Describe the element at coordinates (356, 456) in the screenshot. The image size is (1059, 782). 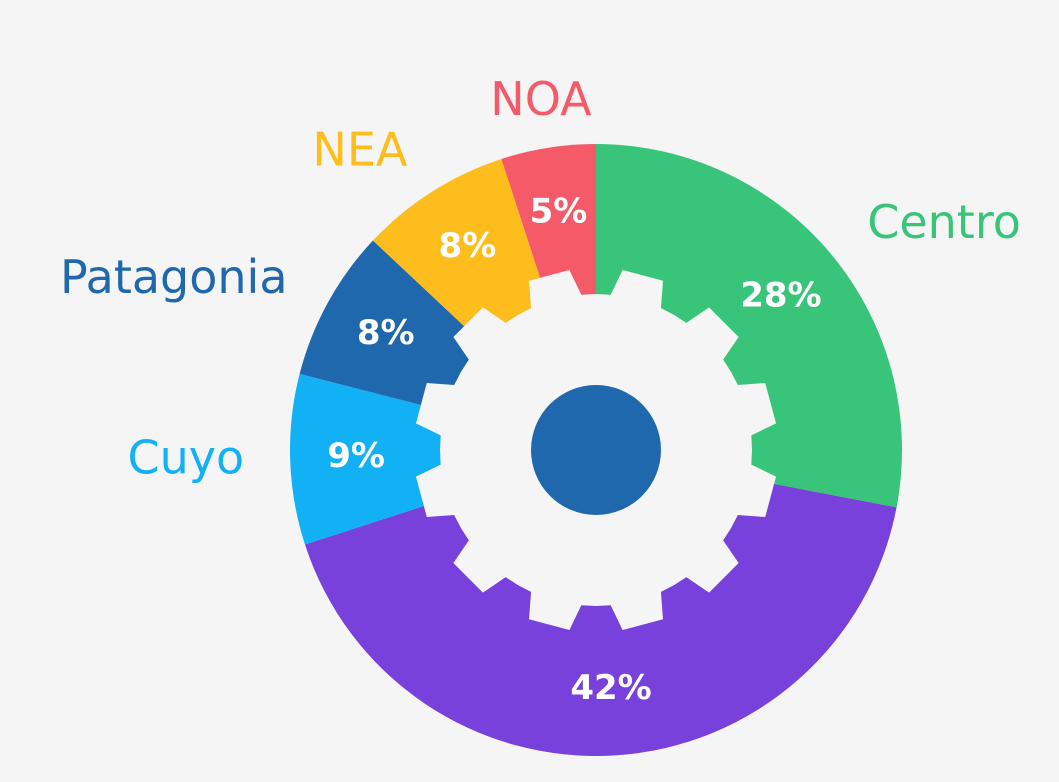
I see `value-label: 9%` at that location.